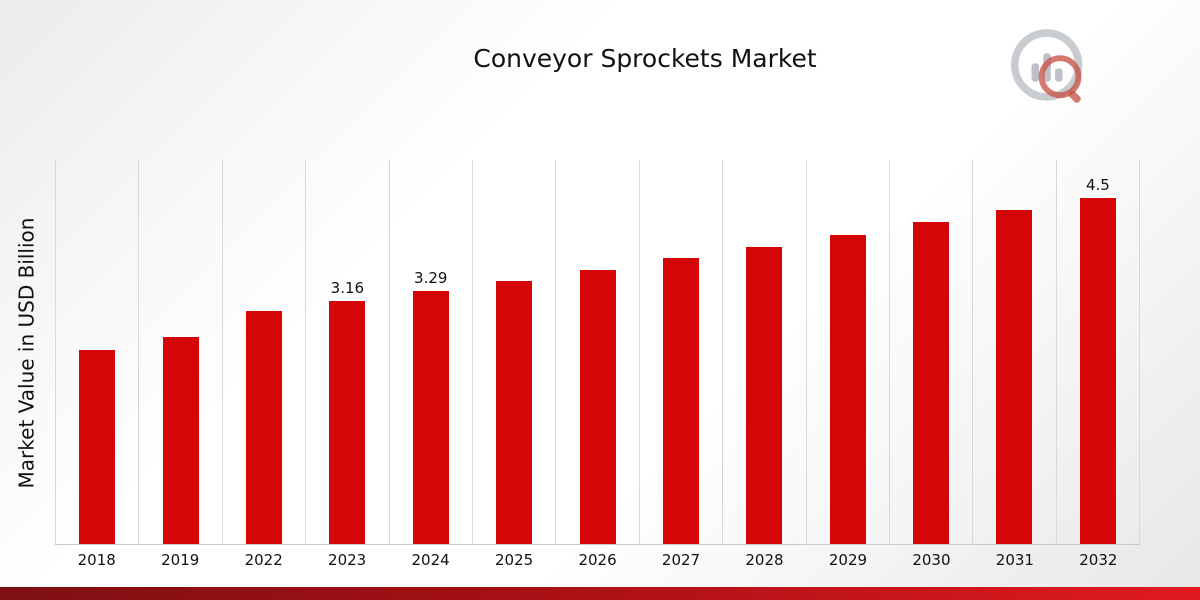 The width and height of the screenshot is (1200, 600). Describe the element at coordinates (430, 417) in the screenshot. I see `bar-2024` at that location.